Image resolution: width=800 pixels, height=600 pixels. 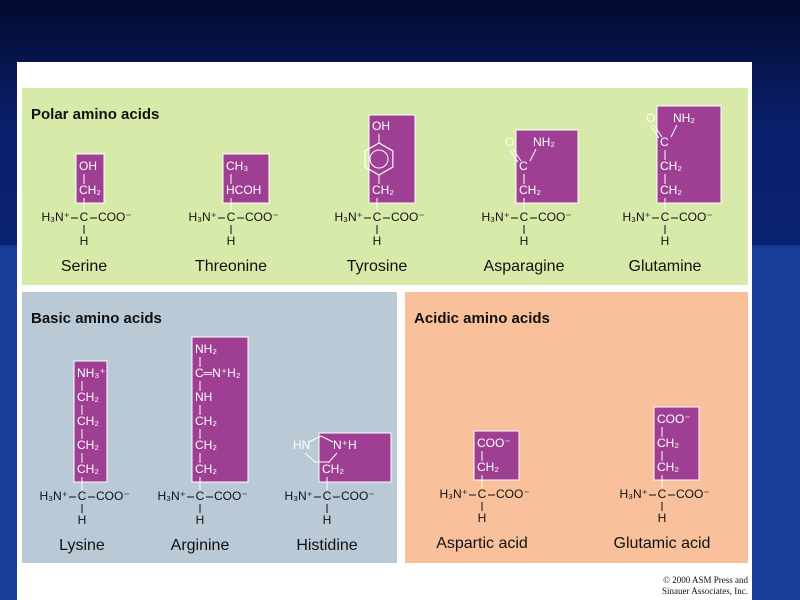 What do you see at coordinates (91, 373) in the screenshot?
I see `side-chain-group: NH₃⁺` at bounding box center [91, 373].